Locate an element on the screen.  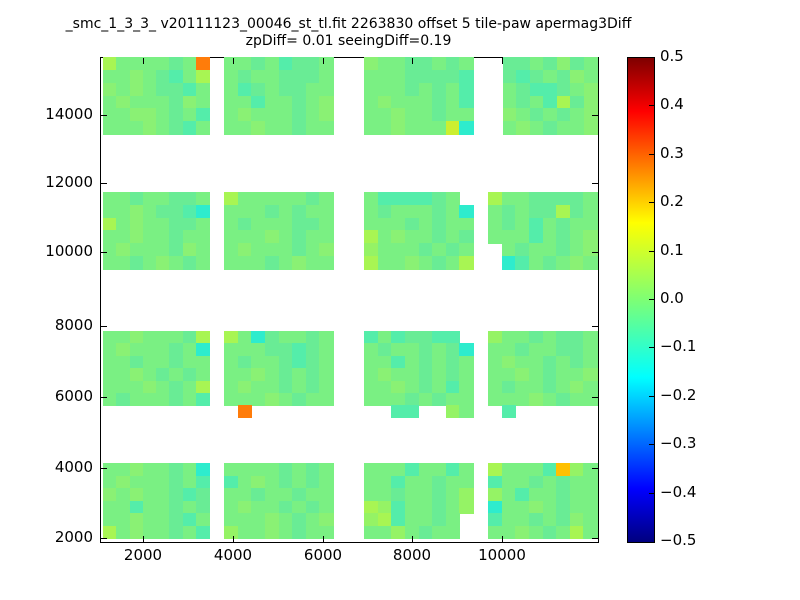
colorbar-tick-label: 0.1 is located at coordinates (672, 249).